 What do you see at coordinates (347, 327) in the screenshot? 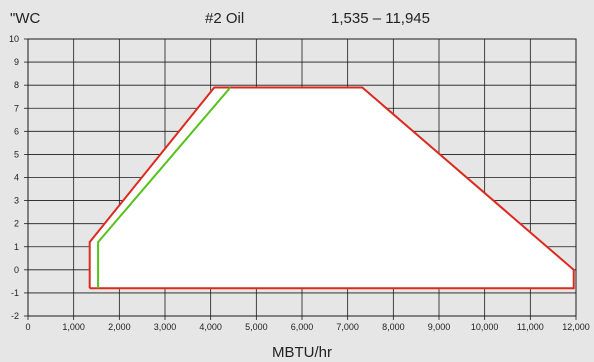
I see `x-tick-label: 7,000` at bounding box center [347, 327].